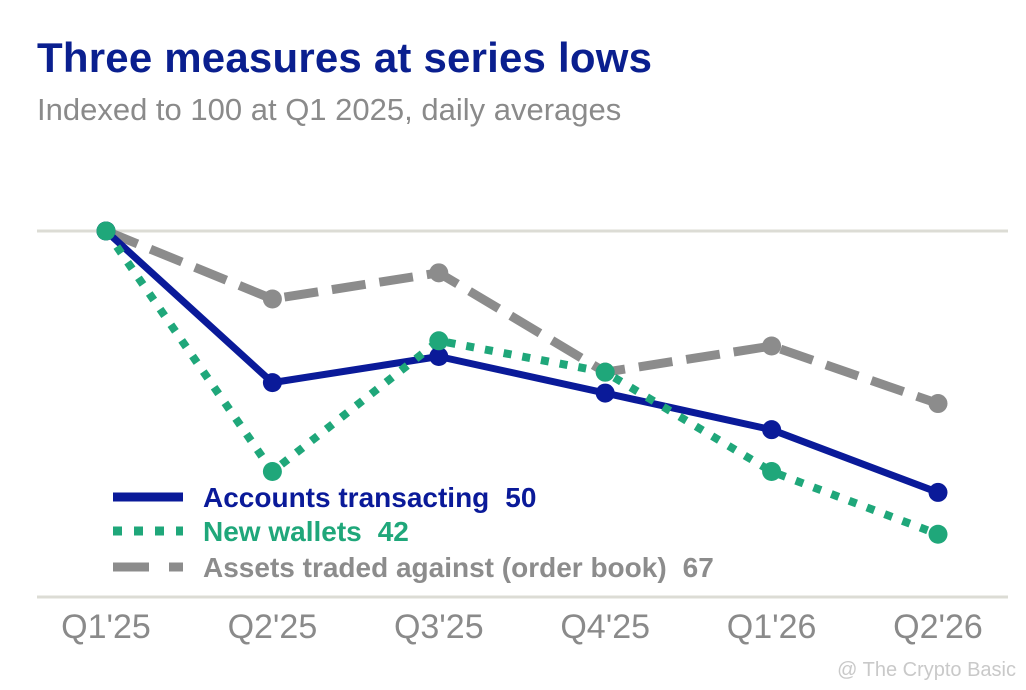  Describe the element at coordinates (345, 57) in the screenshot. I see `chart-title: Three measures at series lows` at that location.